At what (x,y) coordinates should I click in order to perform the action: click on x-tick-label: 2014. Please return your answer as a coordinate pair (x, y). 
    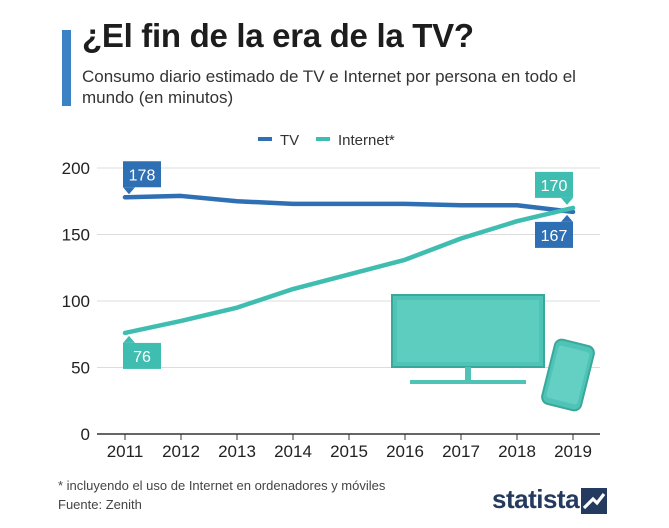
    Looking at the image, I should click on (293, 451).